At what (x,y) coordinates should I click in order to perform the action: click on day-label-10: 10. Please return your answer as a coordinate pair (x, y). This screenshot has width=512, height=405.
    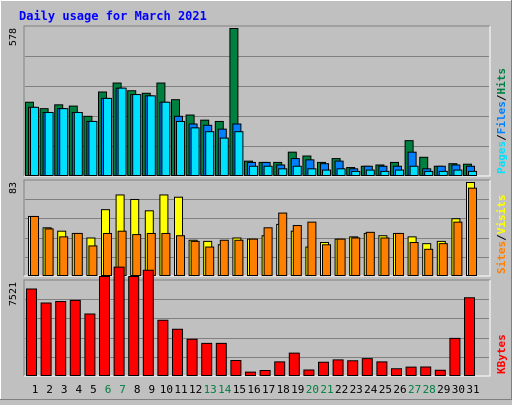
    Looking at the image, I should click on (166, 389).